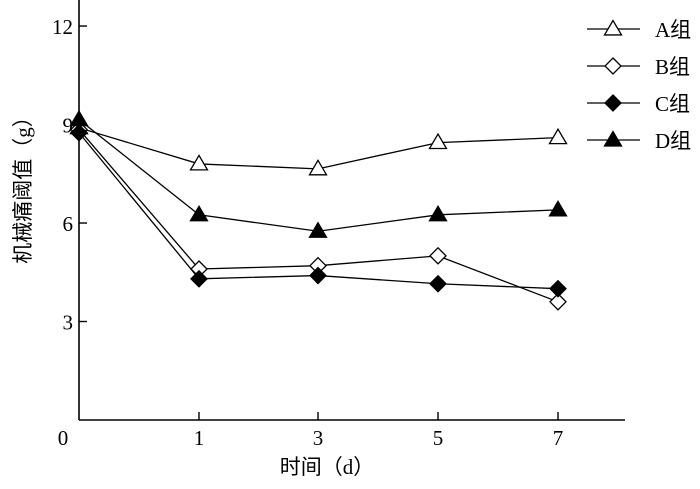 The height and width of the screenshot is (489, 700). I want to click on legend-item: B组, so click(638, 67).